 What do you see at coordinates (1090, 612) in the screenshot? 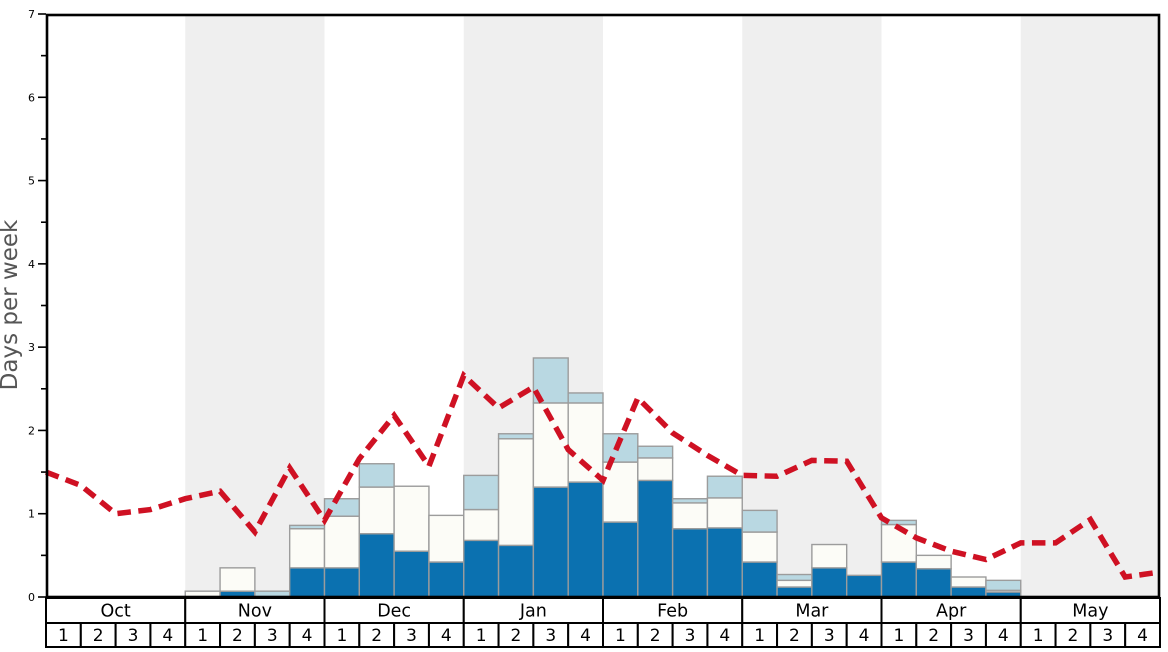
I see `month-label: May` at bounding box center [1090, 612].